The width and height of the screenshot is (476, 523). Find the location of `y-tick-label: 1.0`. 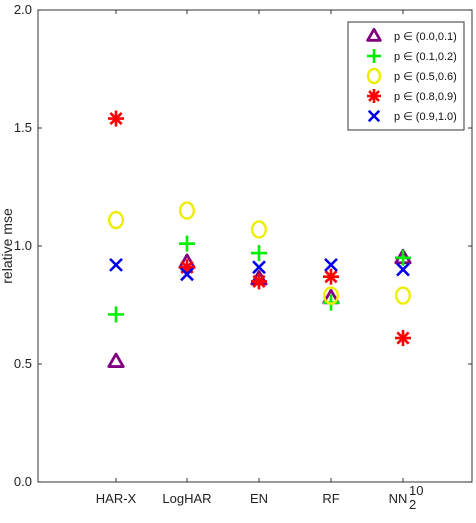

y-tick-label: 1.0 is located at coordinates (23, 245).